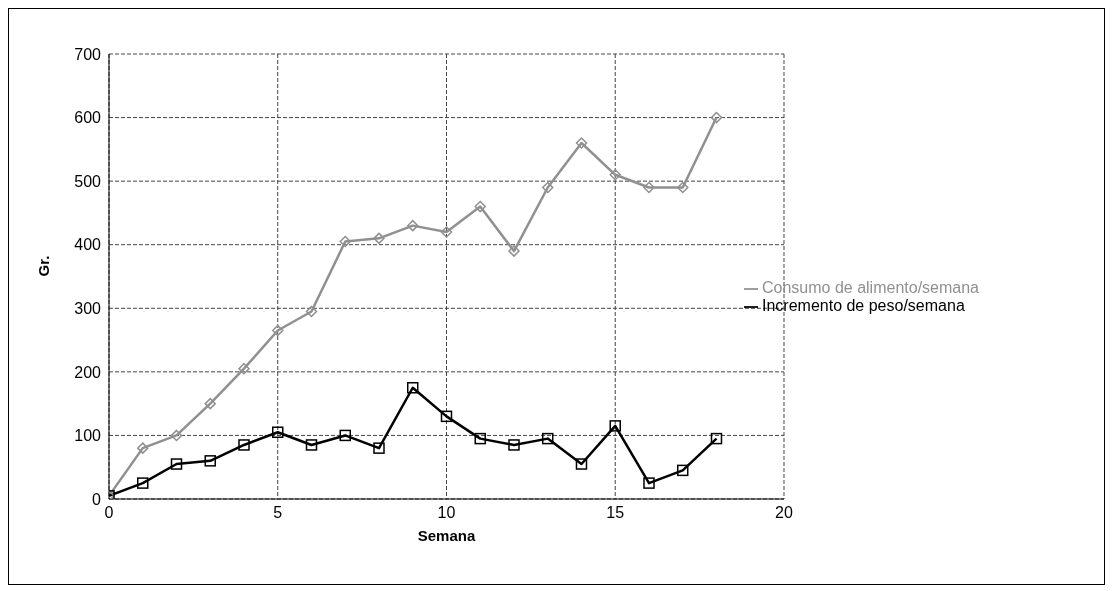 The image size is (1113, 591). What do you see at coordinates (88, 118) in the screenshot?
I see `y-tick-label: 600` at bounding box center [88, 118].